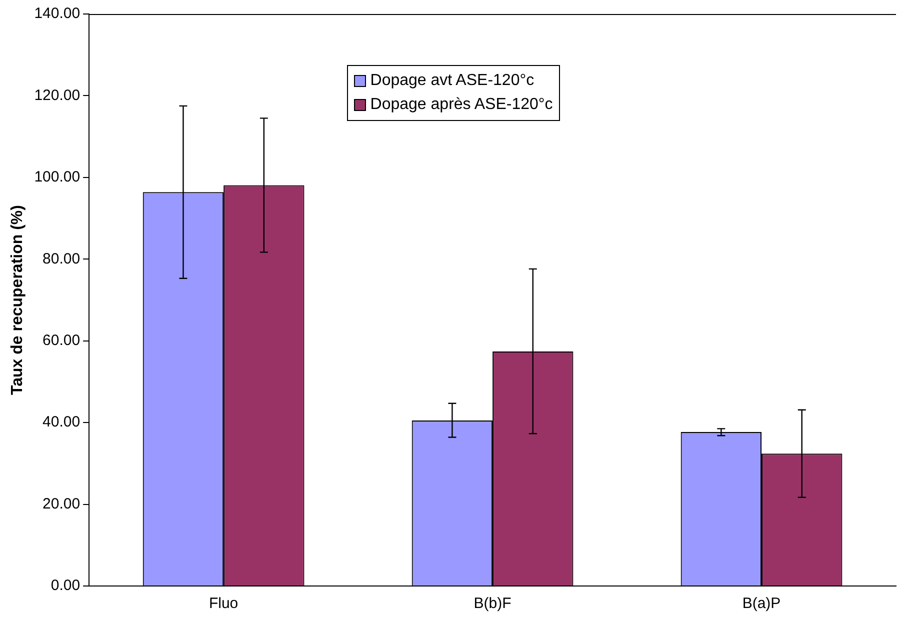 The height and width of the screenshot is (620, 908). I want to click on y-tick-label: 120.00, so click(57, 95).